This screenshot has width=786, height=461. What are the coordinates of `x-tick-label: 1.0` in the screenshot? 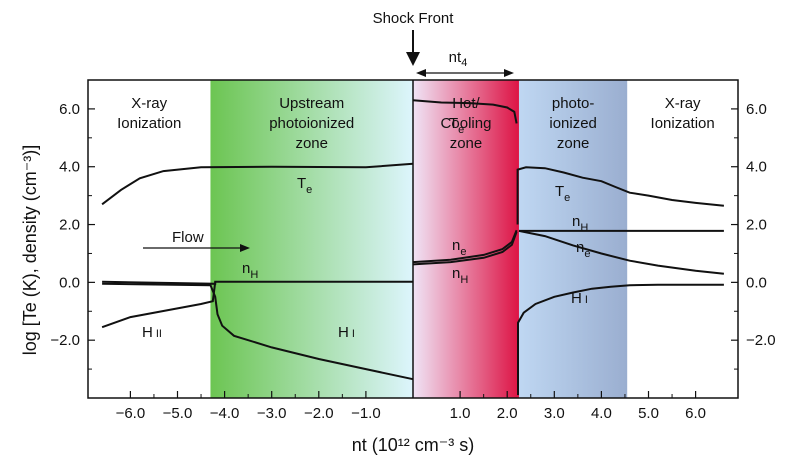 It's located at (460, 413).